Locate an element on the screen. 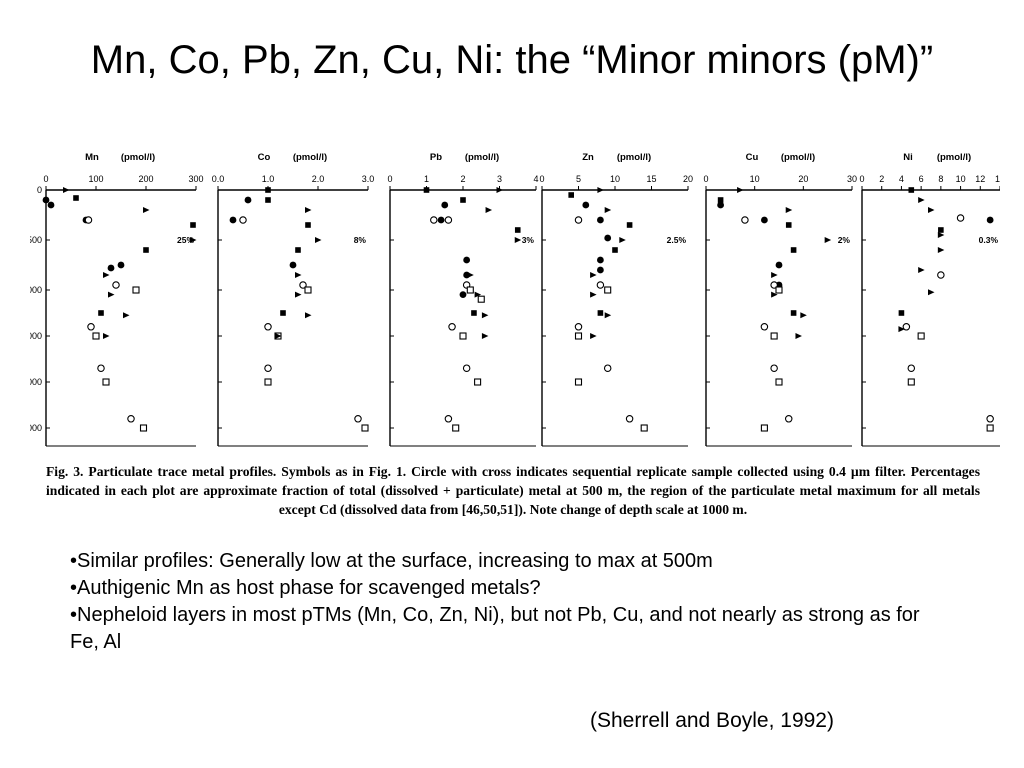 This screenshot has height=768, width=1024. x-tick-label: 3 is located at coordinates (499, 179).